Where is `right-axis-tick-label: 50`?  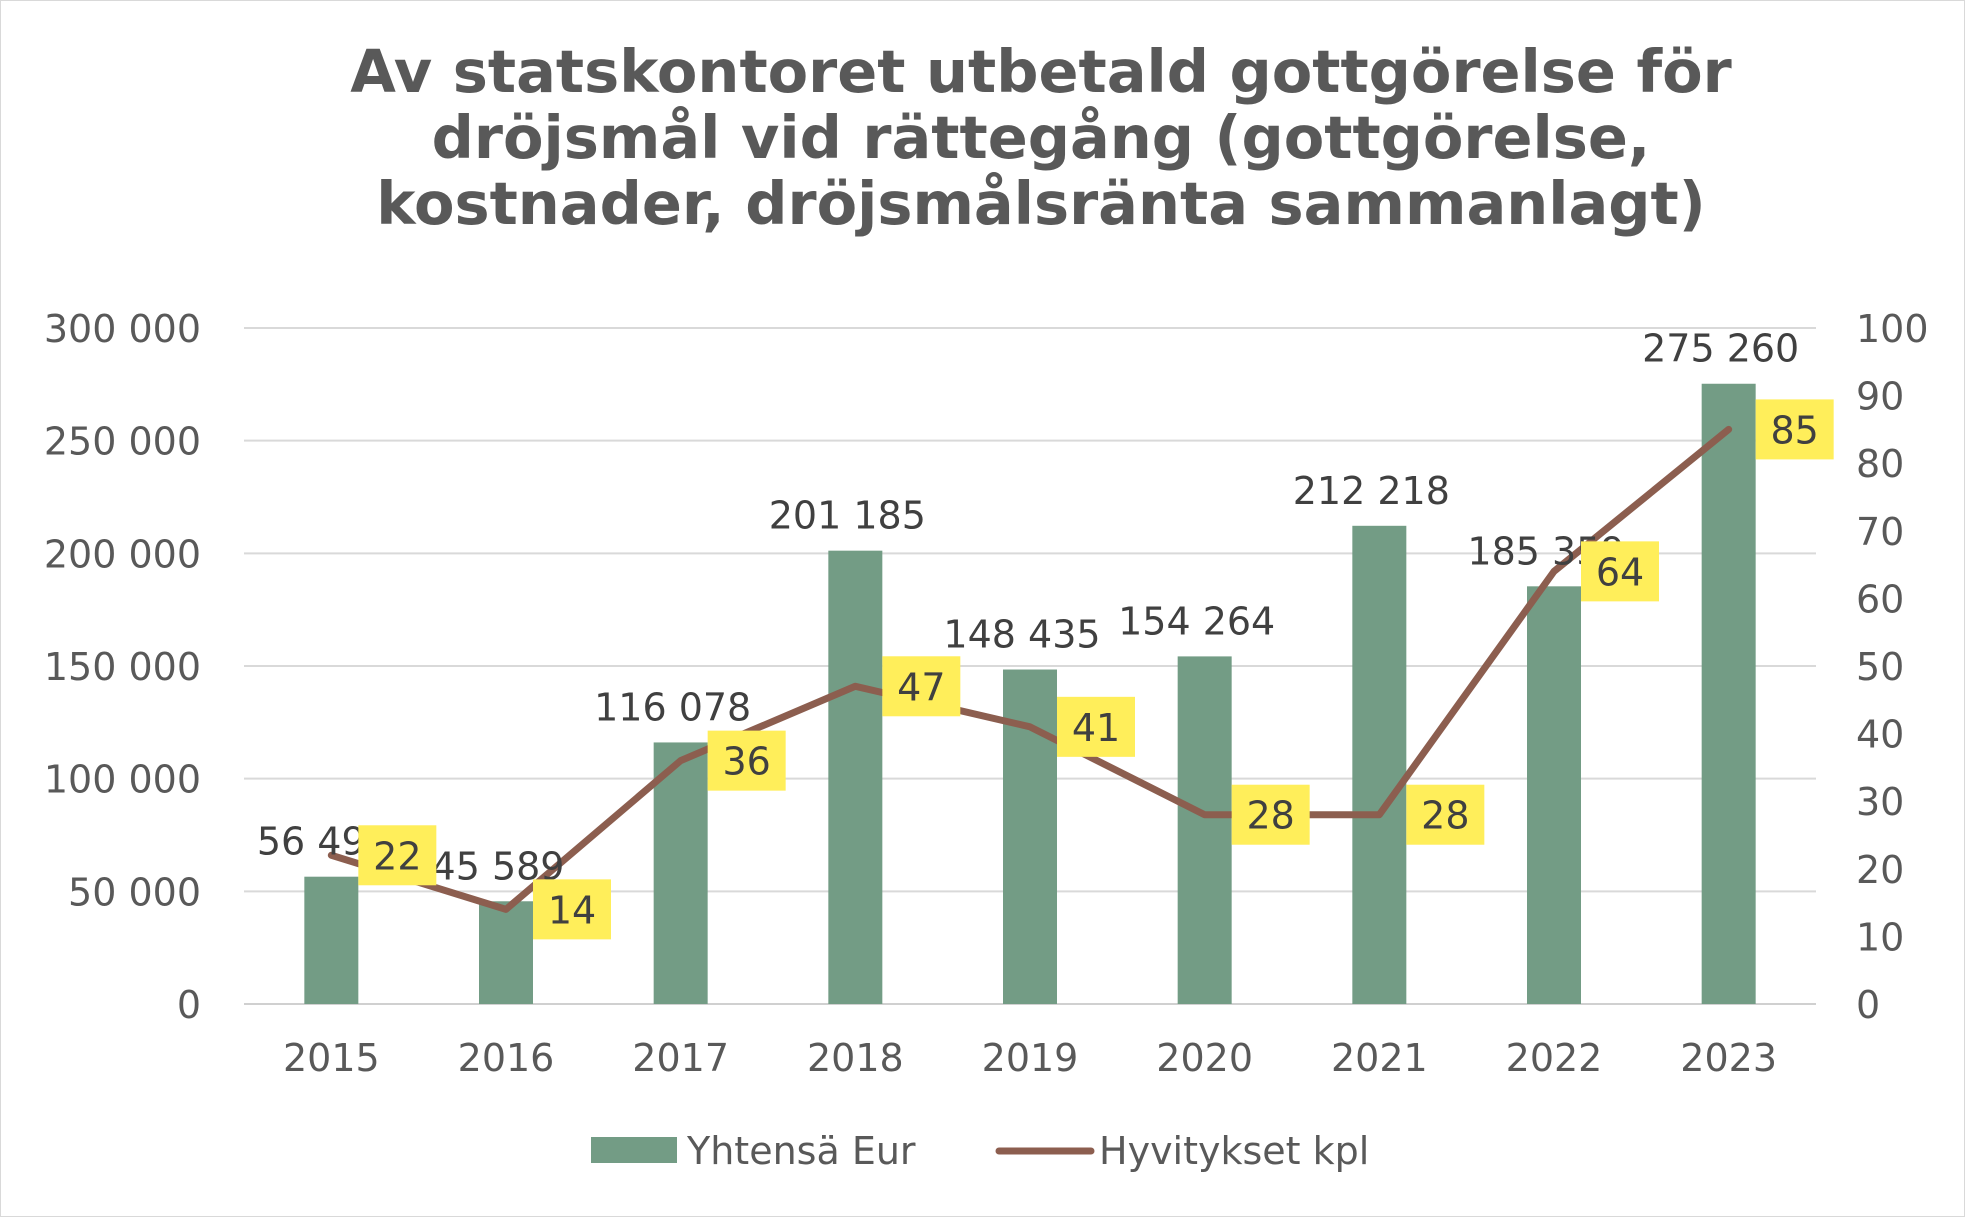
right-axis-tick-label: 50 is located at coordinates (1880, 667).